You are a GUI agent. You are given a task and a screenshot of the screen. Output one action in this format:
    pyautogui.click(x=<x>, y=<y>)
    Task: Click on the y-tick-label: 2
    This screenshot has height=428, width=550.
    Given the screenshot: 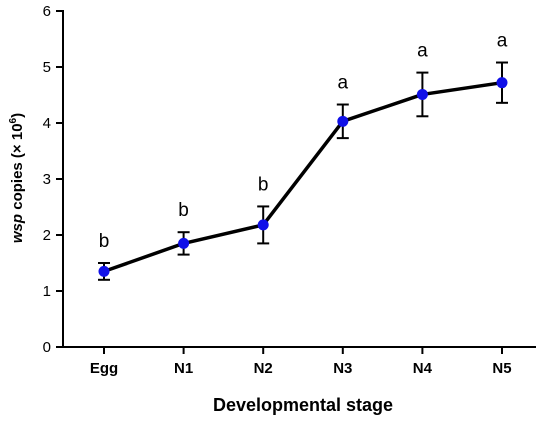 What is the action you would take?
    pyautogui.click(x=47, y=235)
    